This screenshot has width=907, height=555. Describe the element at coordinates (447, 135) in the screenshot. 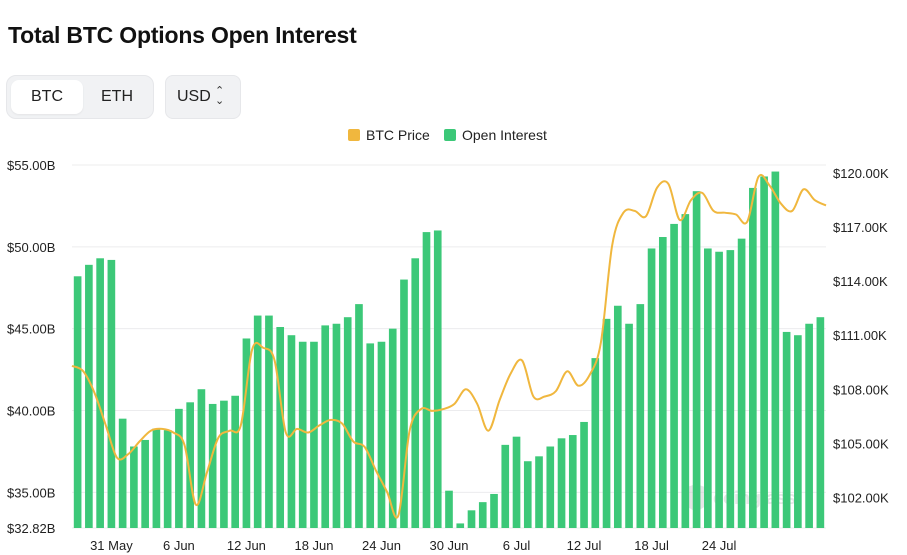

I see `chart-legend: BTC Price Open Interest` at that location.